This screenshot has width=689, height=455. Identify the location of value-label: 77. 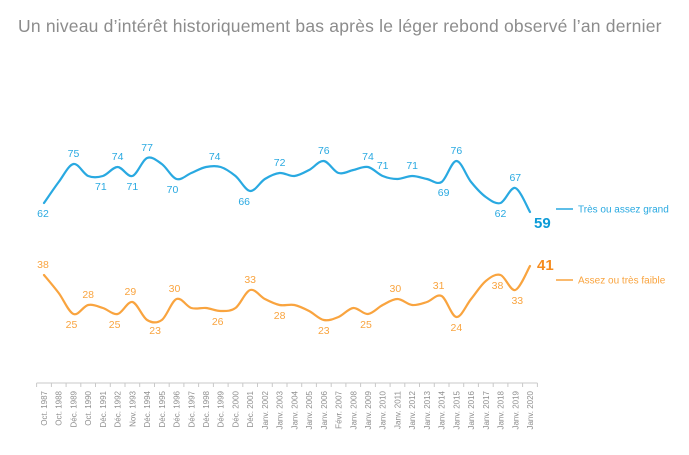
(147, 148).